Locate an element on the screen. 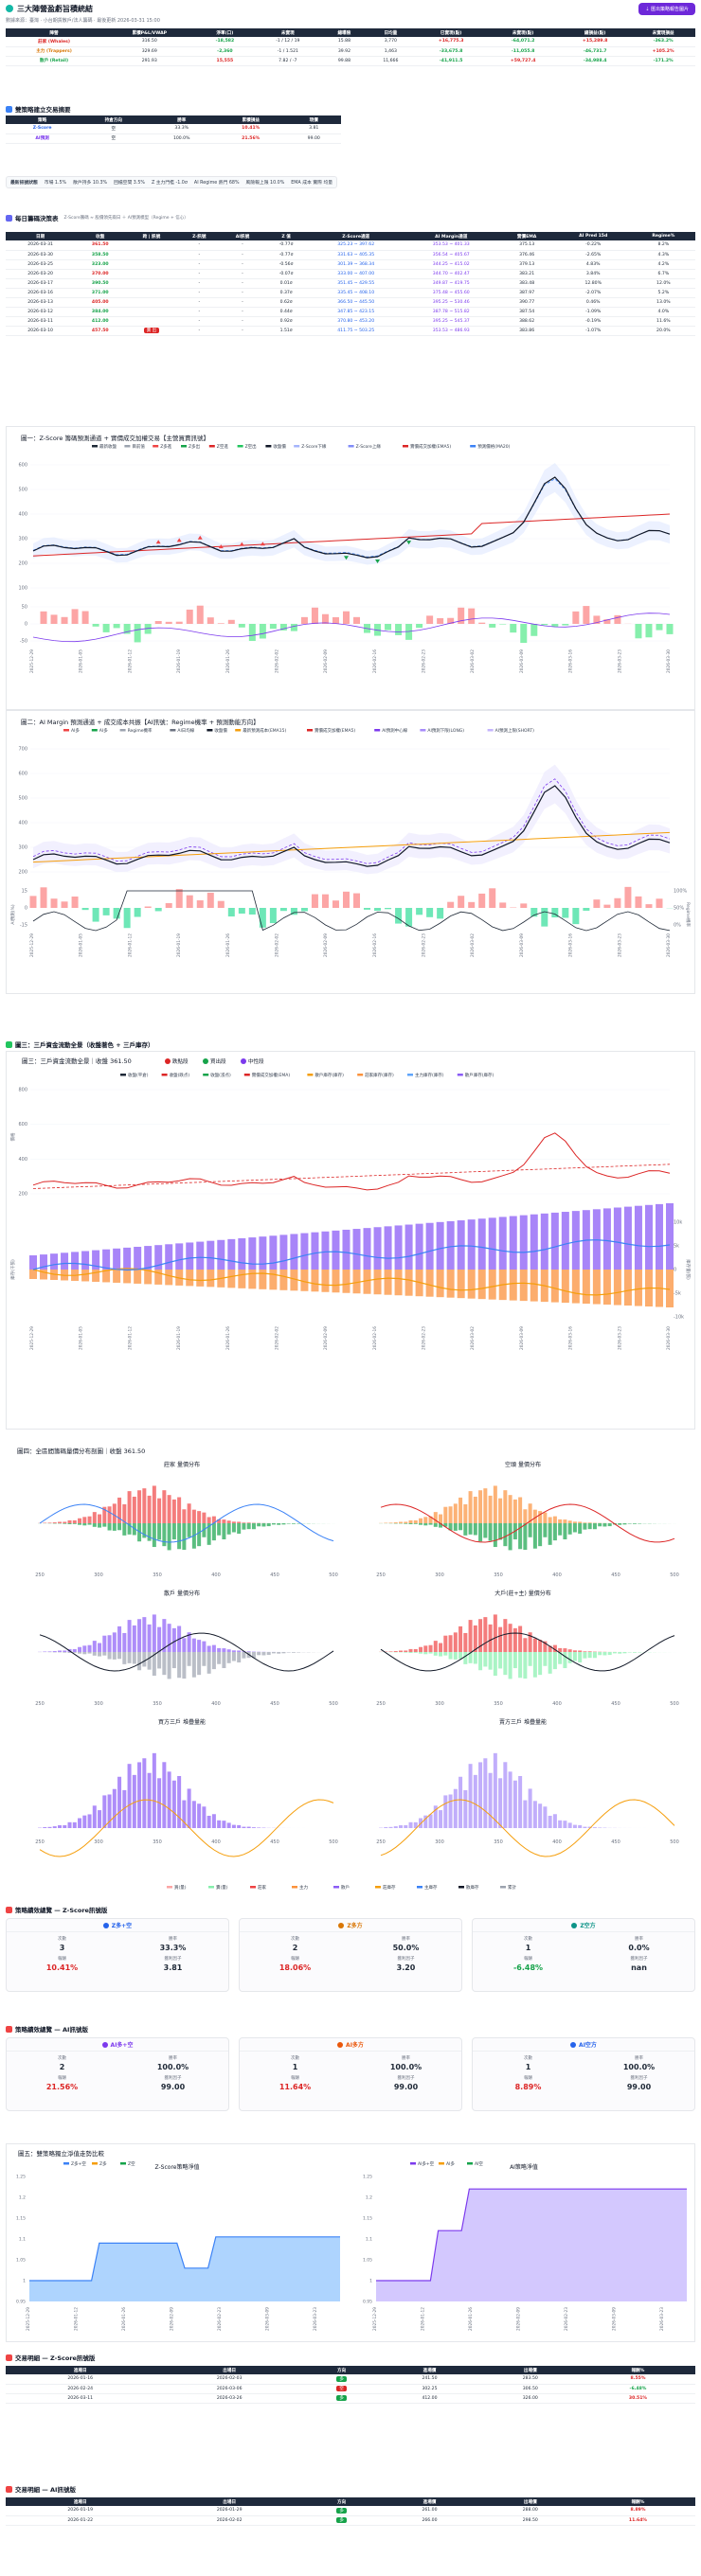  chart5-y-tick: 1.05 is located at coordinates (367, 2261).